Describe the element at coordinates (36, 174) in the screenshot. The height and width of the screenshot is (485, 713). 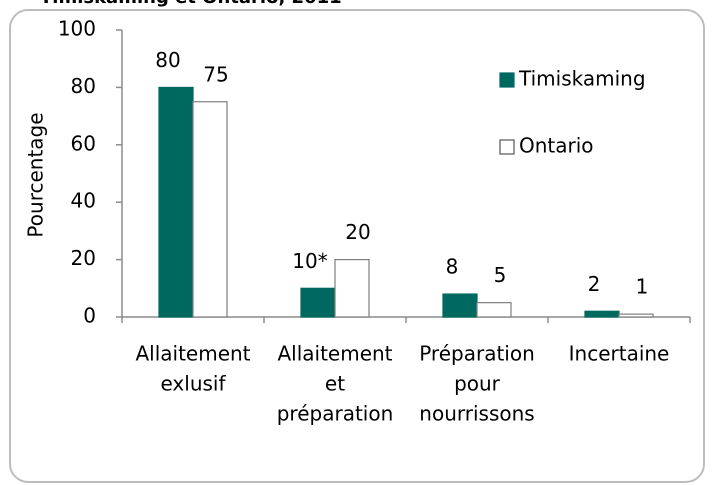
I see `y-axis-label: Pourcentage` at that location.